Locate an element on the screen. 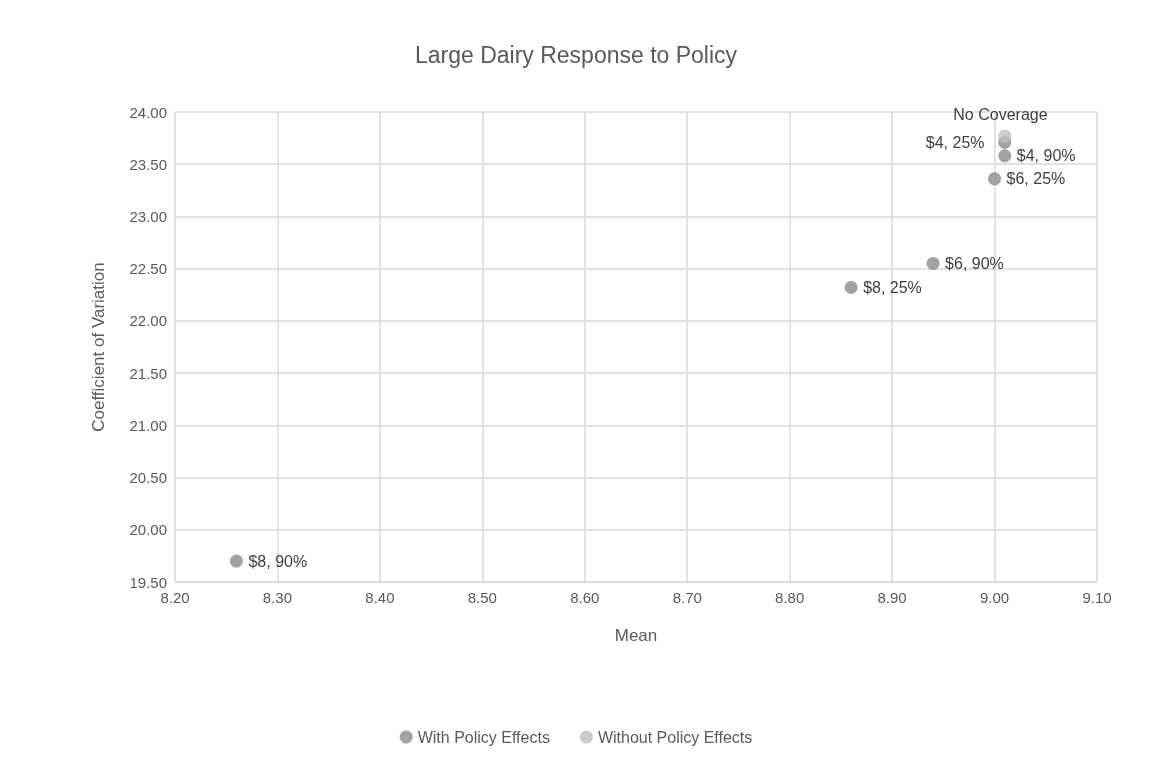  y-tick-label: 22.50 is located at coordinates (148, 269).